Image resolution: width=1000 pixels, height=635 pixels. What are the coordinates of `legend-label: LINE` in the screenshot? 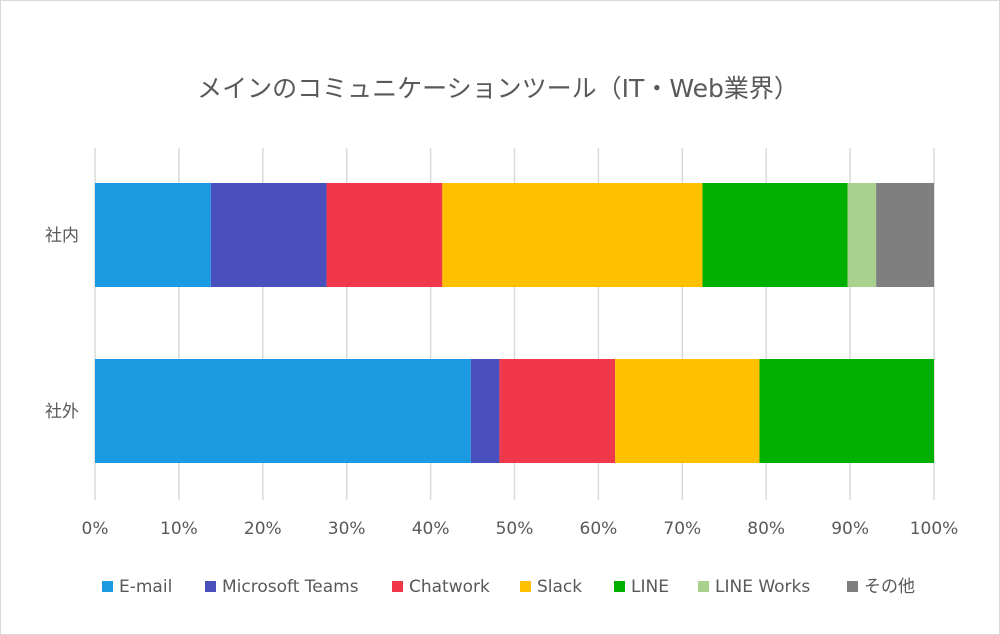 It's located at (650, 587).